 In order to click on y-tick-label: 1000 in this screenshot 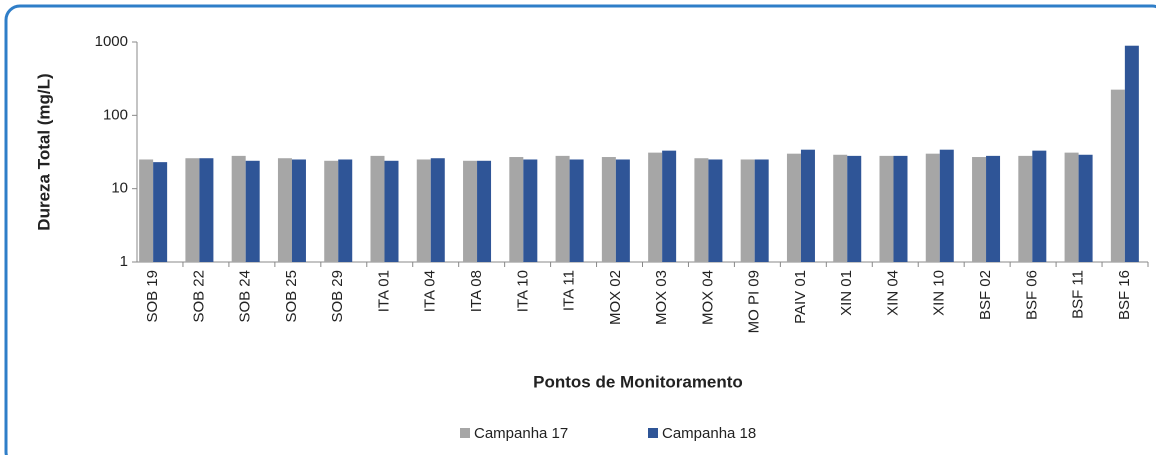, I will do `click(111, 41)`.